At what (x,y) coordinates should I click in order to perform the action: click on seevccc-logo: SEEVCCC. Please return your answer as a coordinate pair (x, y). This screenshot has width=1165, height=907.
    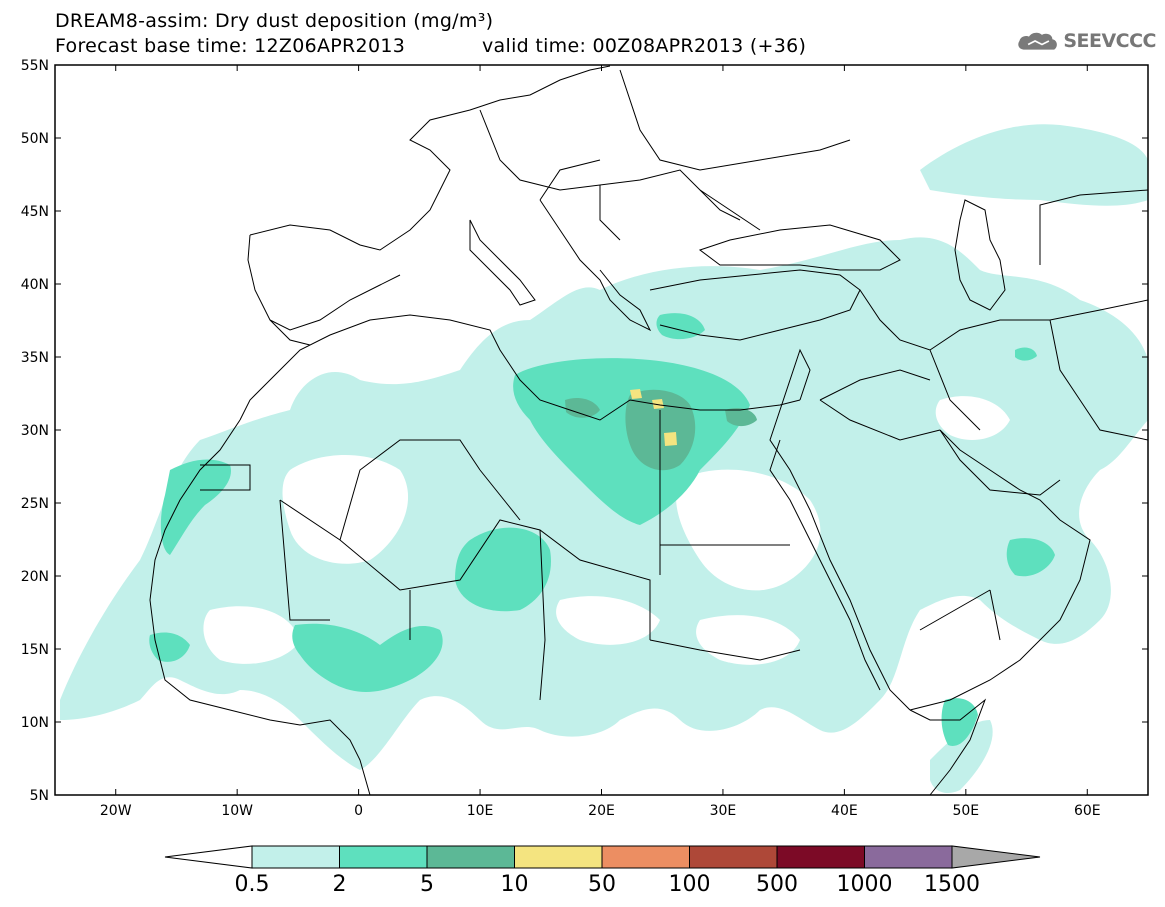
    Looking at the image, I should click on (1086, 41).